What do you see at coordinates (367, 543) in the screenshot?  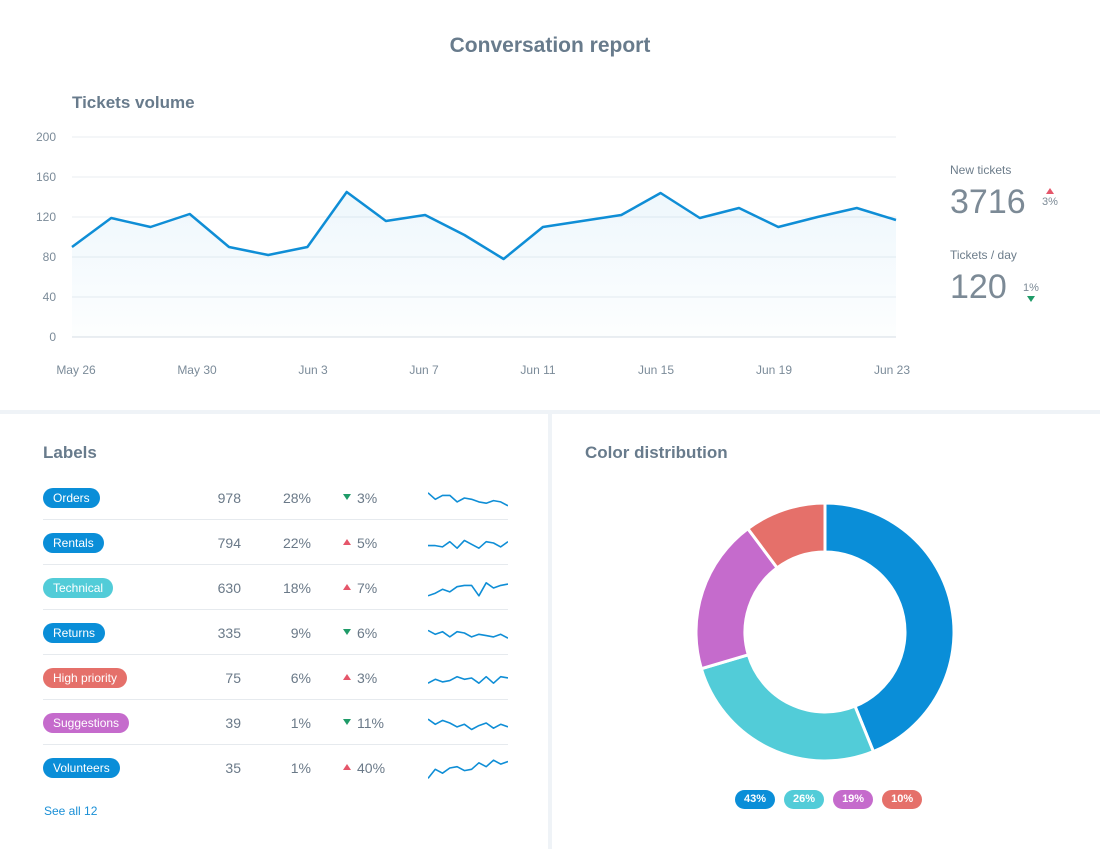 I see `label-change-value: 5%` at bounding box center [367, 543].